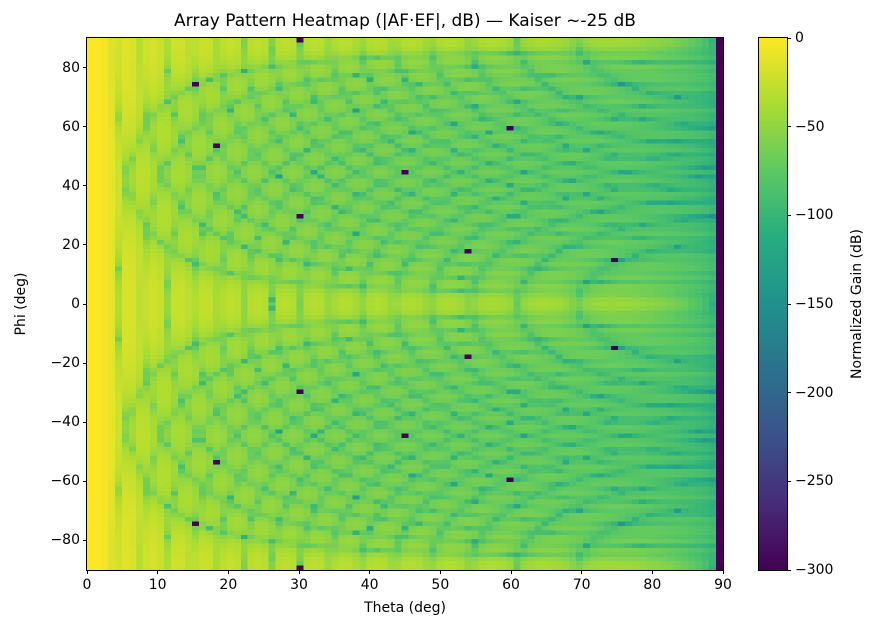 Image resolution: width=885 pixels, height=637 pixels. Describe the element at coordinates (71, 244) in the screenshot. I see `y-tick-label: 20` at that location.